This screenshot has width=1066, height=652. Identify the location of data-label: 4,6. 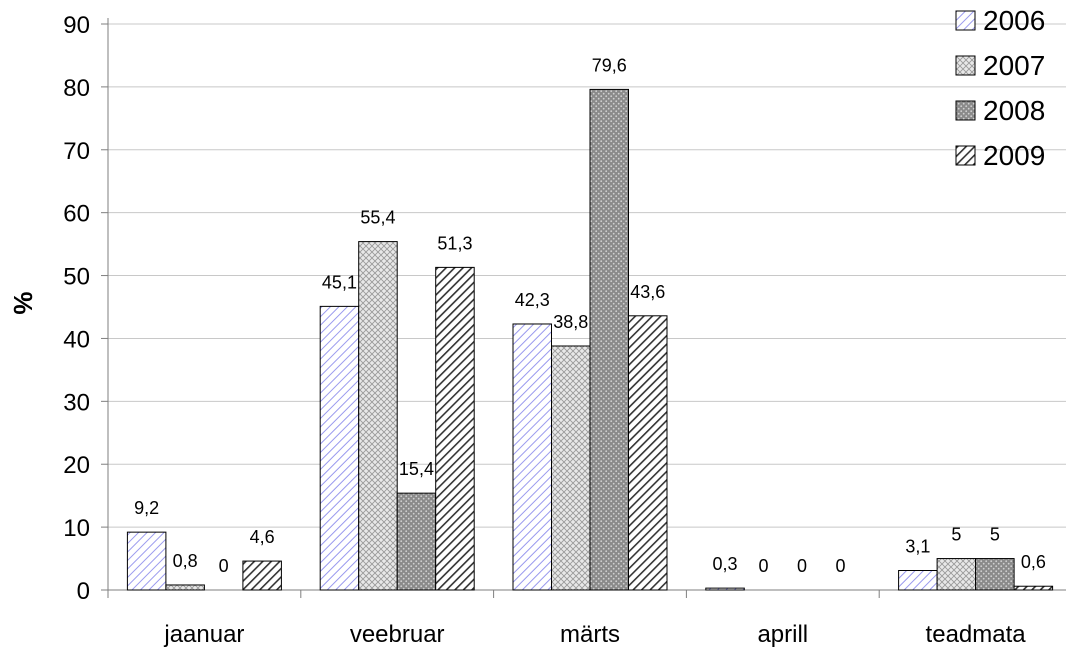
(262, 537).